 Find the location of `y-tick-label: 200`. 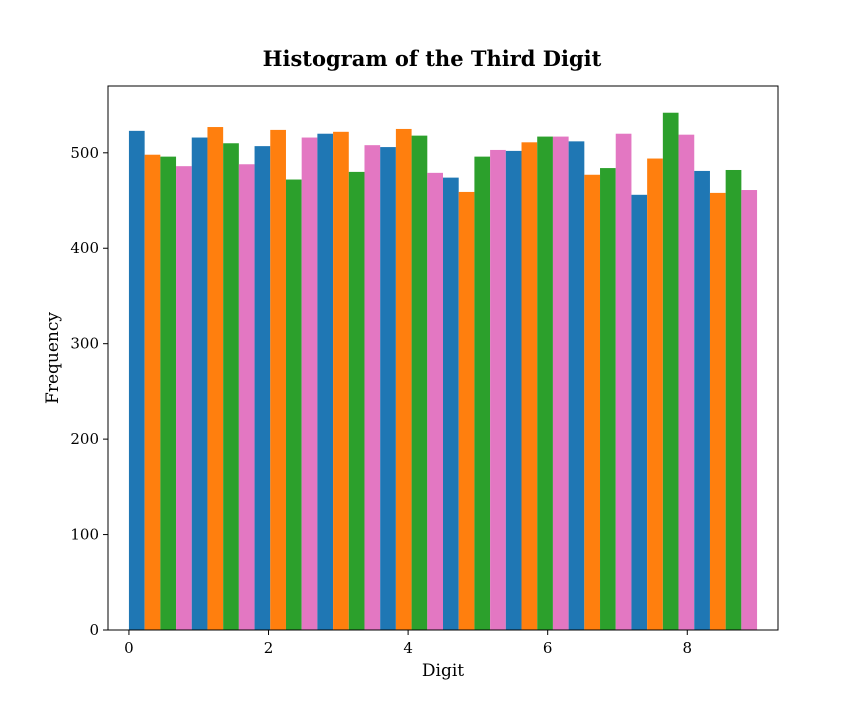

y-tick-label: 200 is located at coordinates (84, 439).